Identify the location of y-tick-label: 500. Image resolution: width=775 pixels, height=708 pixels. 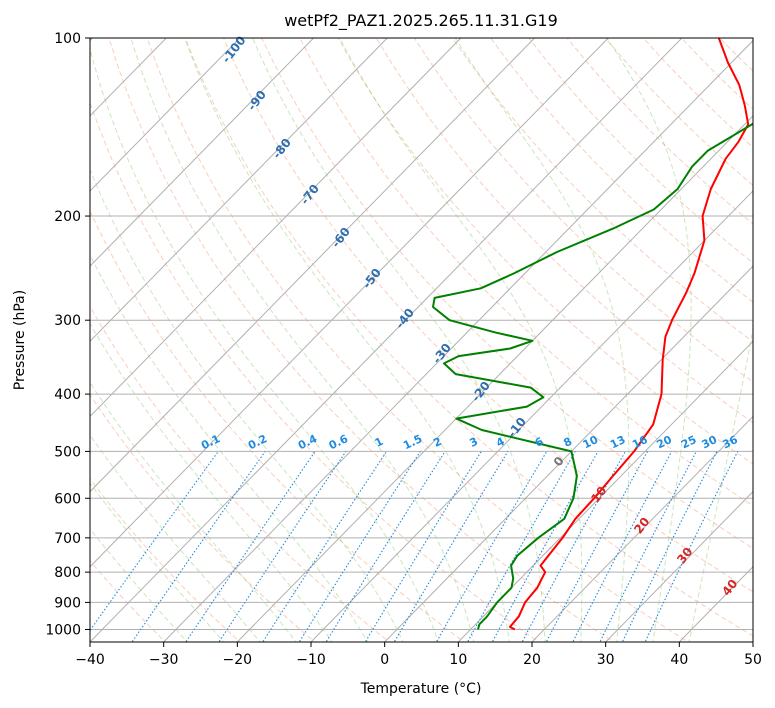
(67, 452).